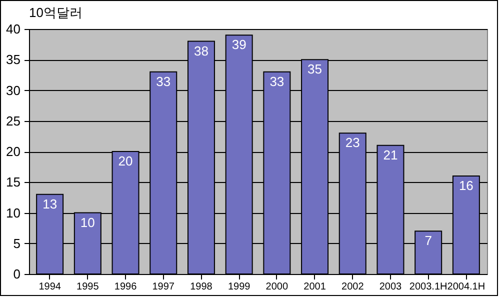 The image size is (500, 298). I want to click on x-tick-label: 1998, so click(201, 287).